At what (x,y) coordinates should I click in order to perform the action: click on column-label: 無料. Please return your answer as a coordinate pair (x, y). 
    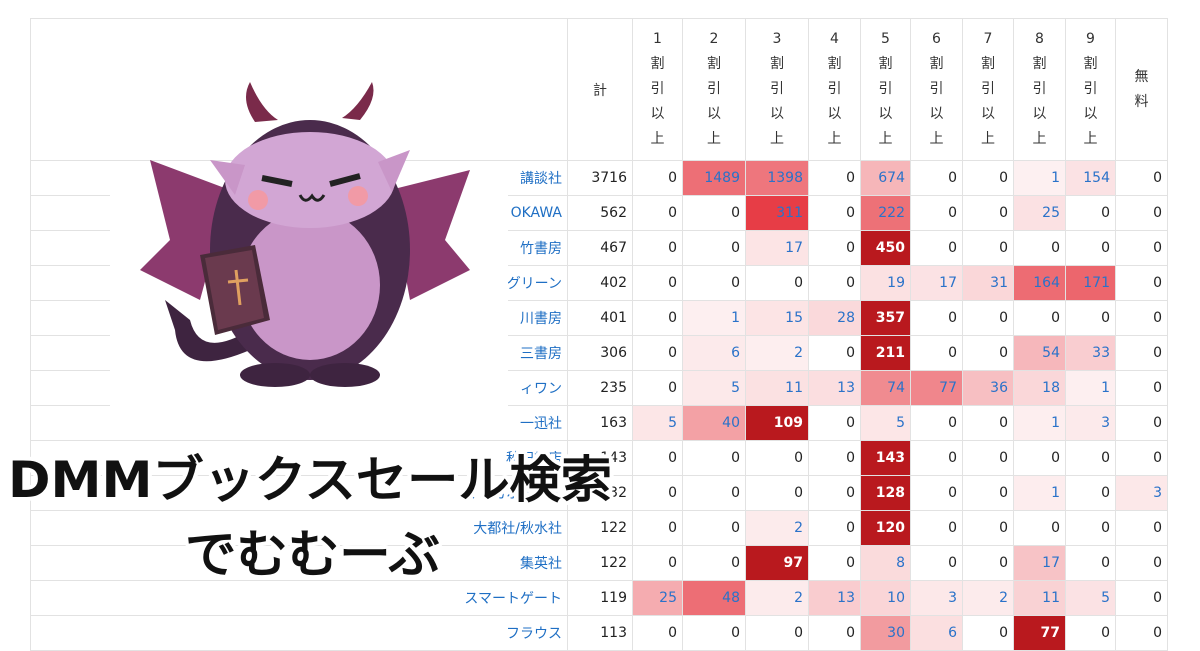
    Looking at the image, I should click on (1141, 89).